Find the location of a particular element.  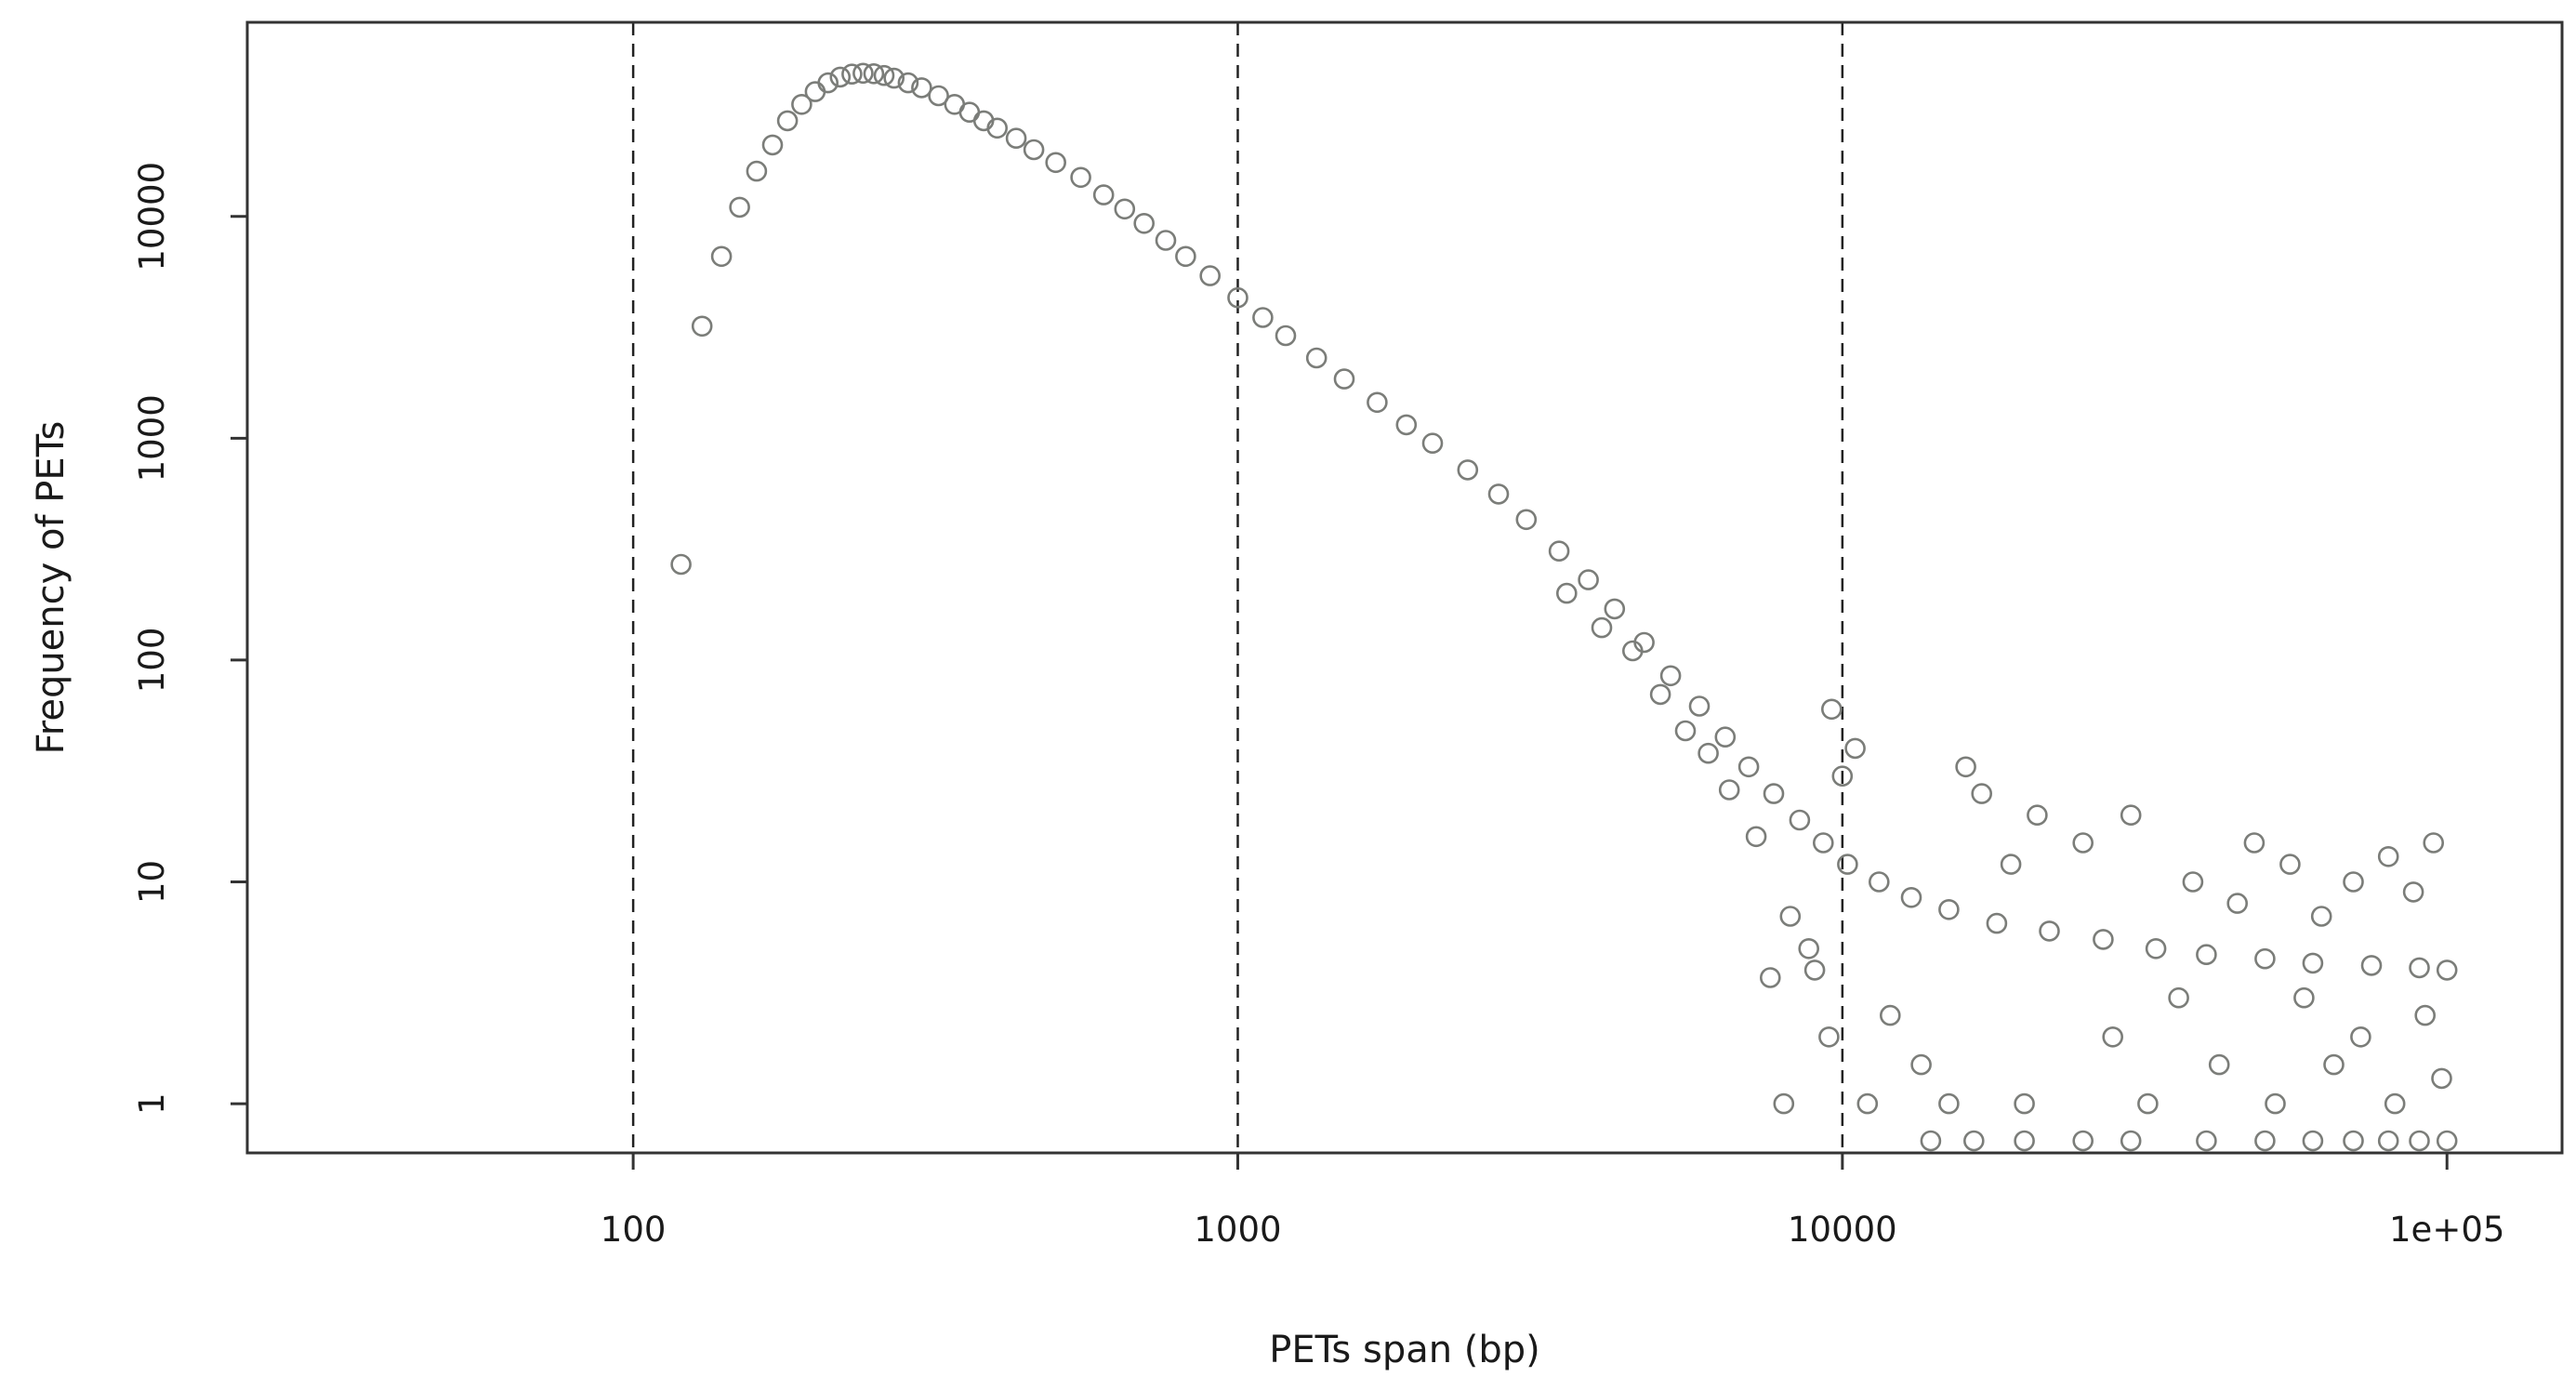

y-tick-label: 10 is located at coordinates (152, 882).